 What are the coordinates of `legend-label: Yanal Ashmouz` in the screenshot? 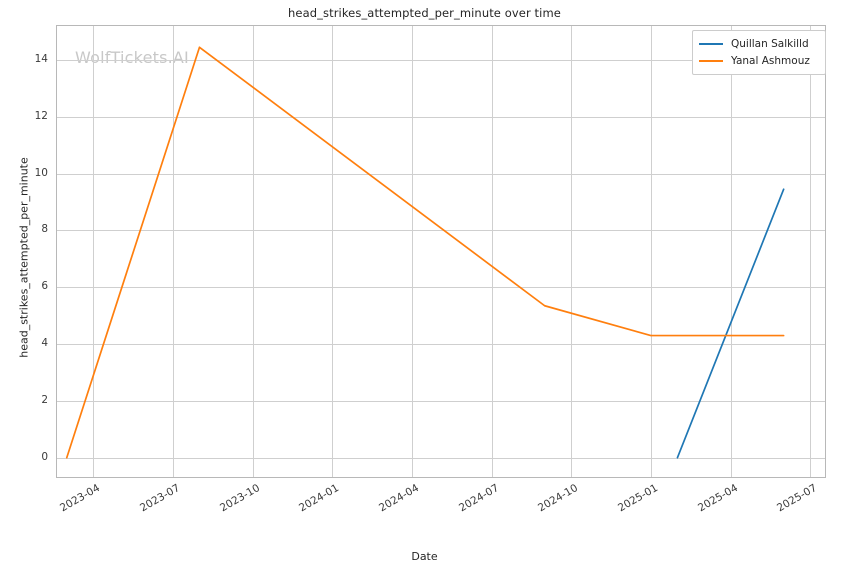 It's located at (770, 60).